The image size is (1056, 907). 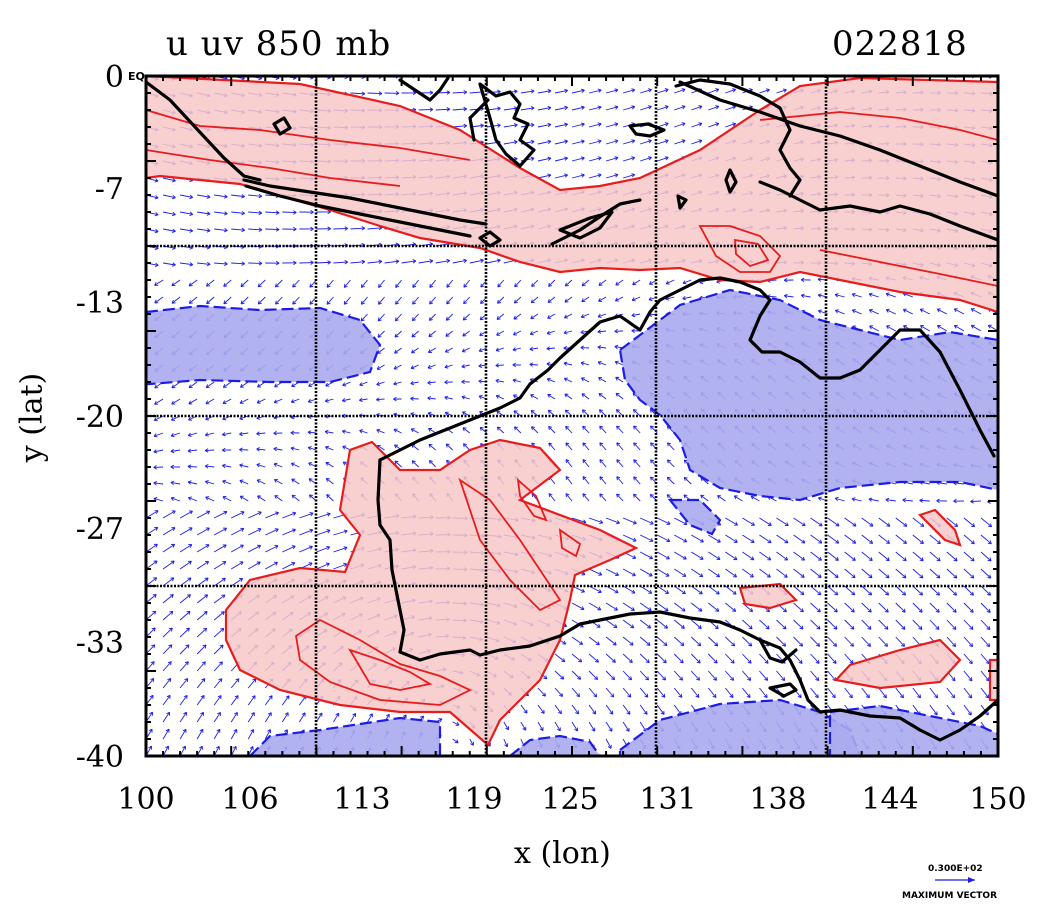 I want to click on x-tick-label: 125, so click(x=570, y=799).